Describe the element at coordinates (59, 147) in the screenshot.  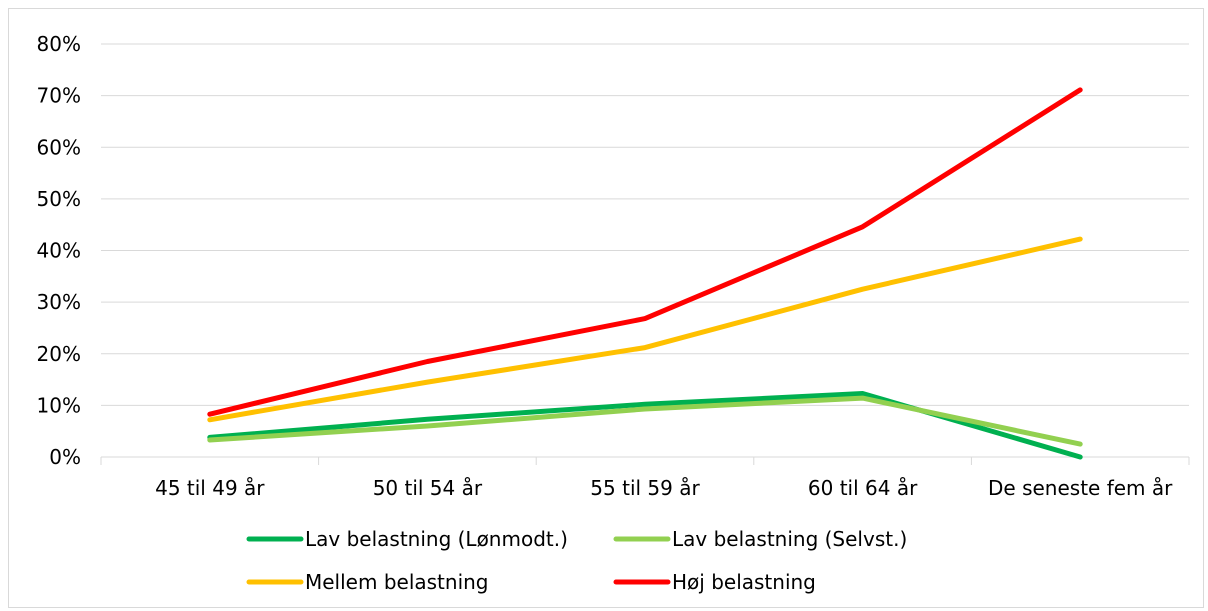
I see `y-tick-label: 60%` at that location.